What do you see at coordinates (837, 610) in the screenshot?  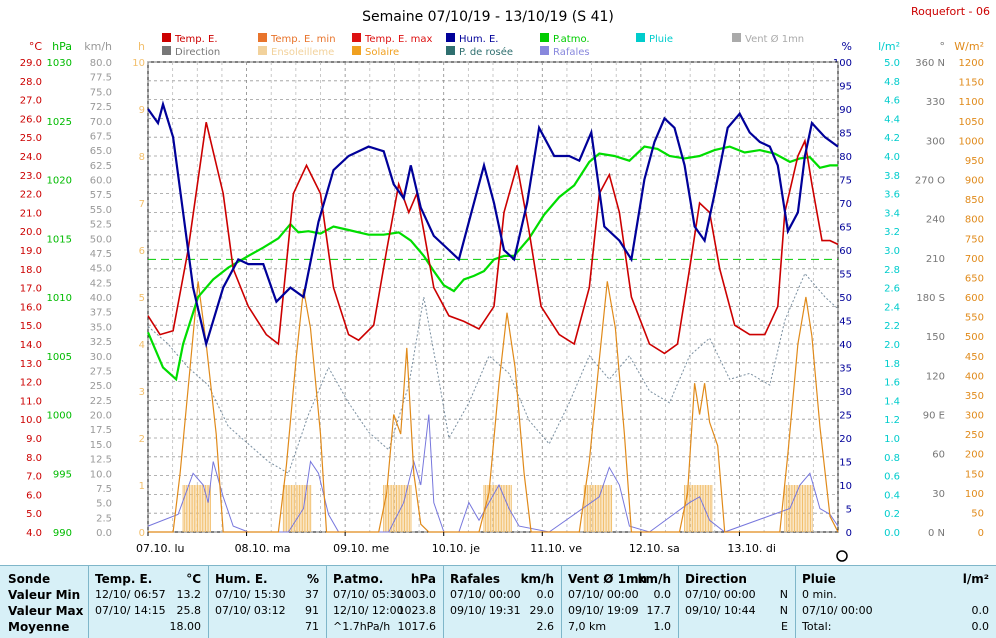 I see `stats-cell-time: 07/10/ 00:00` at bounding box center [837, 610].